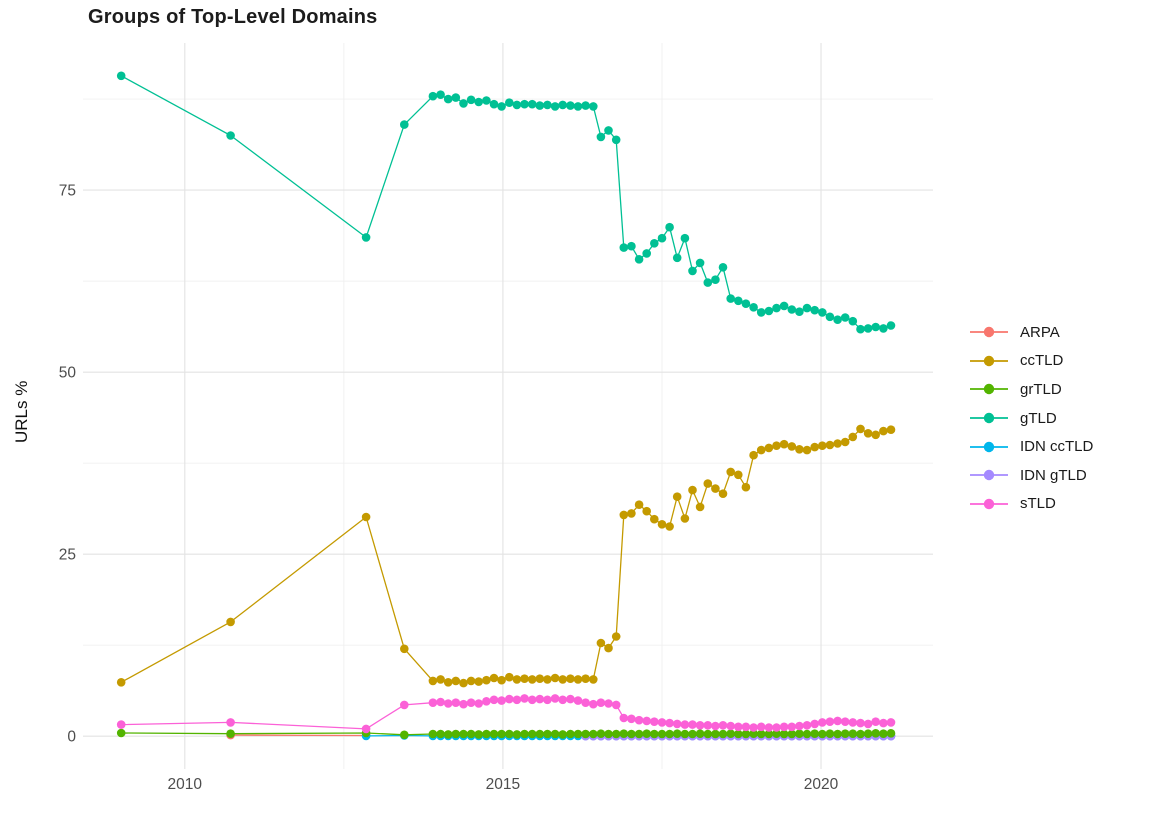  I want to click on legend-key-icon, so click(989, 475).